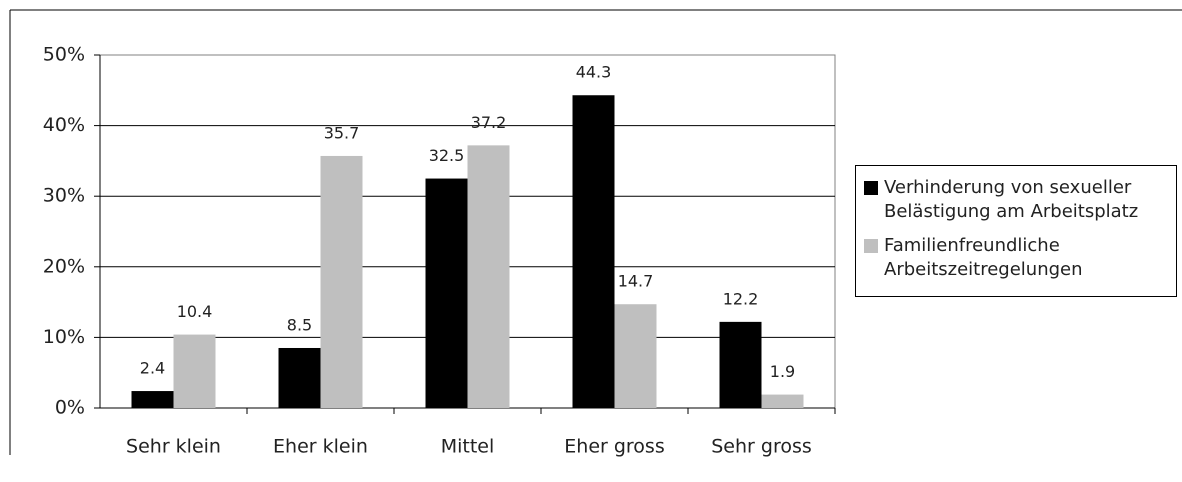  What do you see at coordinates (64, 337) in the screenshot?
I see `y-tick-label: 10%` at bounding box center [64, 337].